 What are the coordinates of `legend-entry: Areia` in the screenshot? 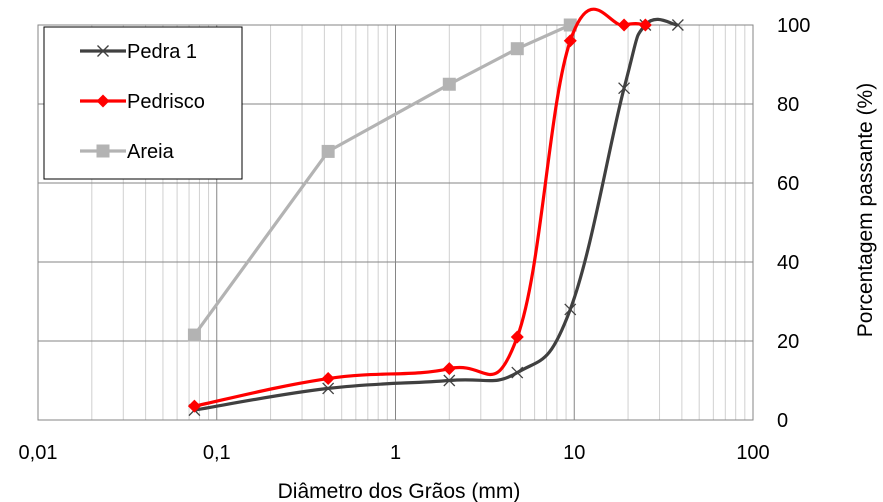 It's located at (127, 152).